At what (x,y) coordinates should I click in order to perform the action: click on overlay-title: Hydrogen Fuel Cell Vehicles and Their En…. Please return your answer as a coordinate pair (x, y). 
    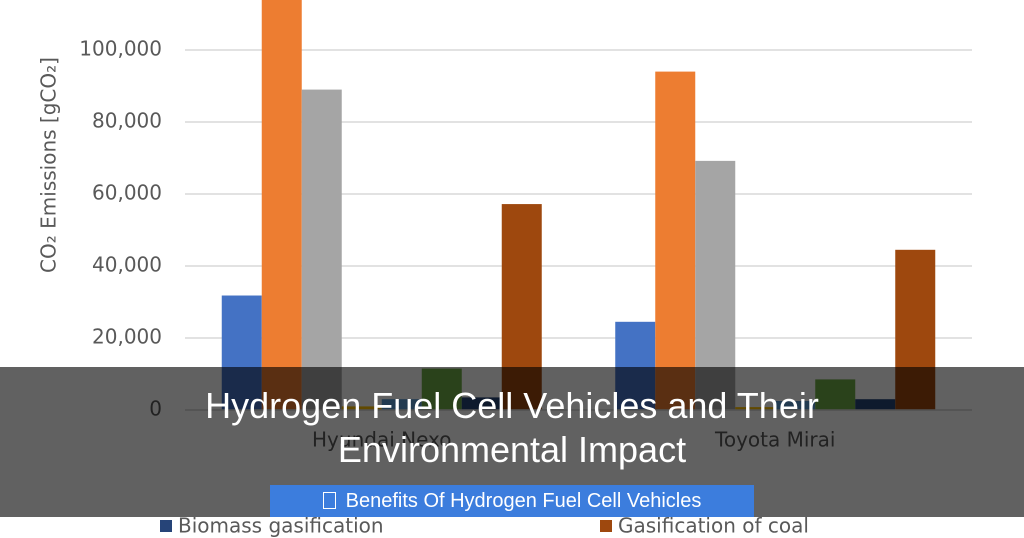
    Looking at the image, I should click on (512, 427).